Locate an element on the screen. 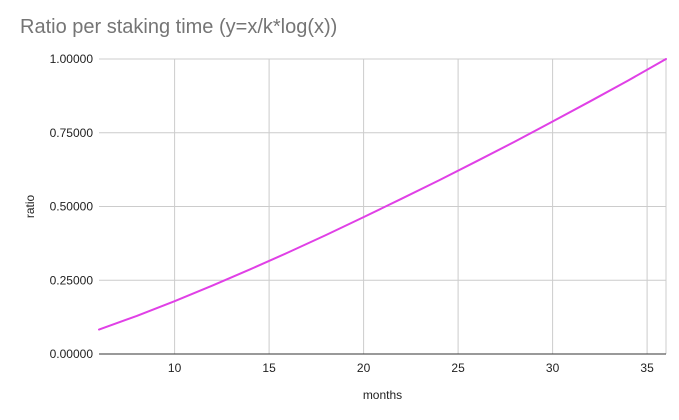 This screenshot has width=679, height=420. x-tick-label: 15 is located at coordinates (269, 368).